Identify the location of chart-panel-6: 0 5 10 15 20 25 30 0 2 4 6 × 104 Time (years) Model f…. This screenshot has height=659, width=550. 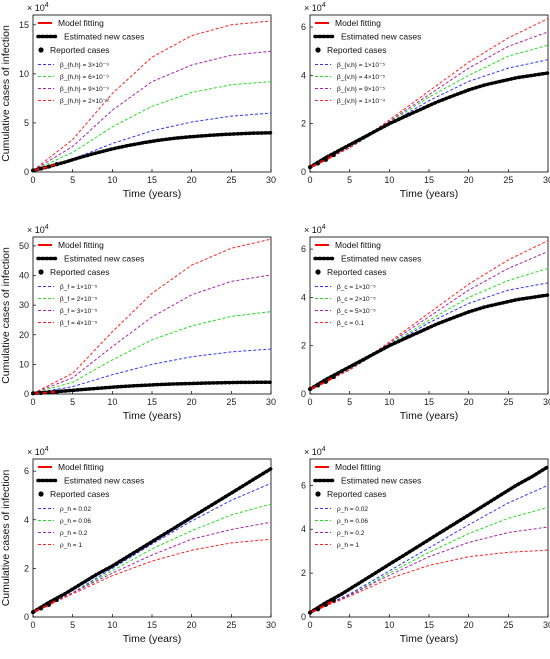
(425, 545).